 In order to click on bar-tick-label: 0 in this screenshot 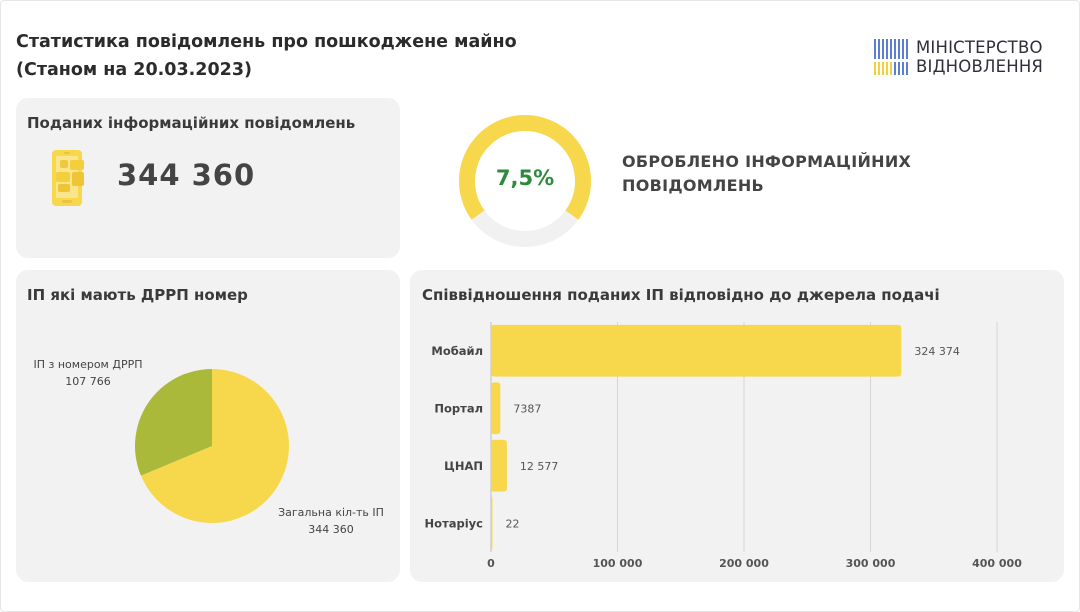, I will do `click(491, 563)`.